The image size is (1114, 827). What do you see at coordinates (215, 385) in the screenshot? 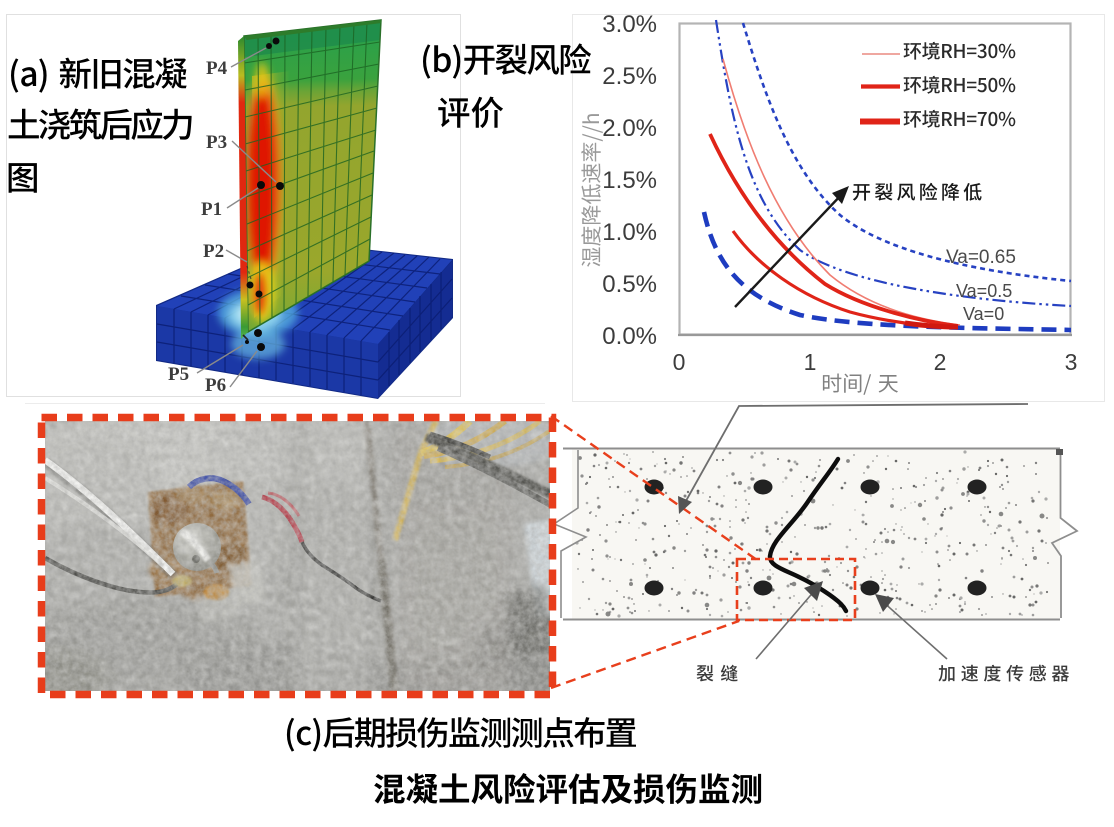
I see `svg-text: P6` at bounding box center [215, 385].